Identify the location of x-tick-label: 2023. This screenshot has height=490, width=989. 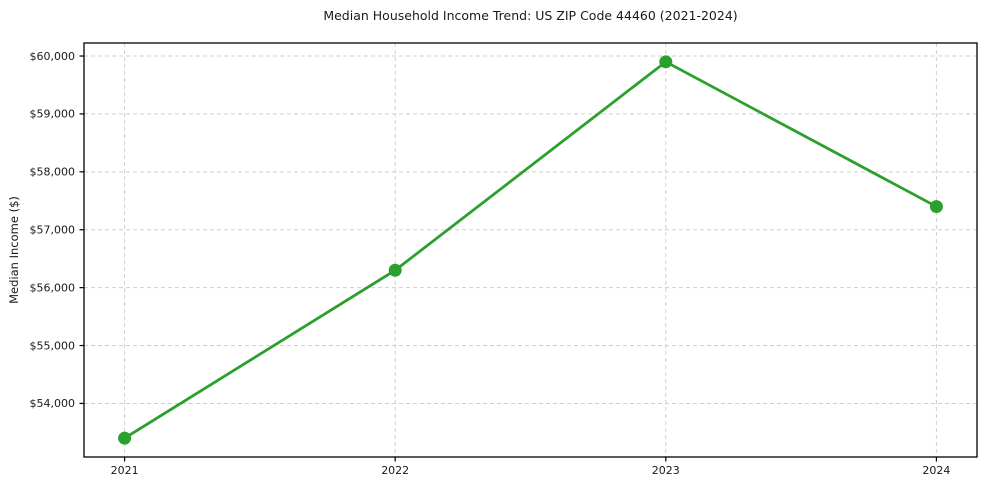
(666, 470).